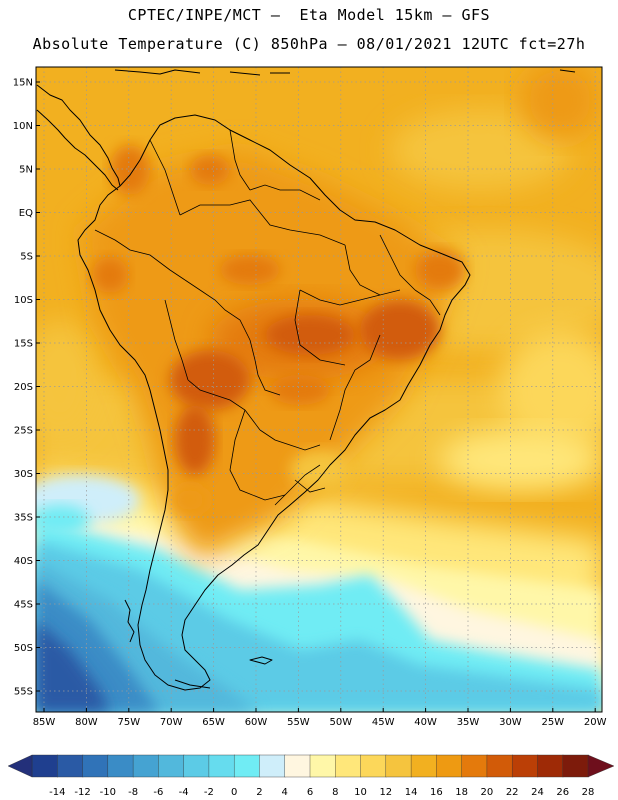  Describe the element at coordinates (128, 722) in the screenshot. I see `lon-label: 75W` at that location.